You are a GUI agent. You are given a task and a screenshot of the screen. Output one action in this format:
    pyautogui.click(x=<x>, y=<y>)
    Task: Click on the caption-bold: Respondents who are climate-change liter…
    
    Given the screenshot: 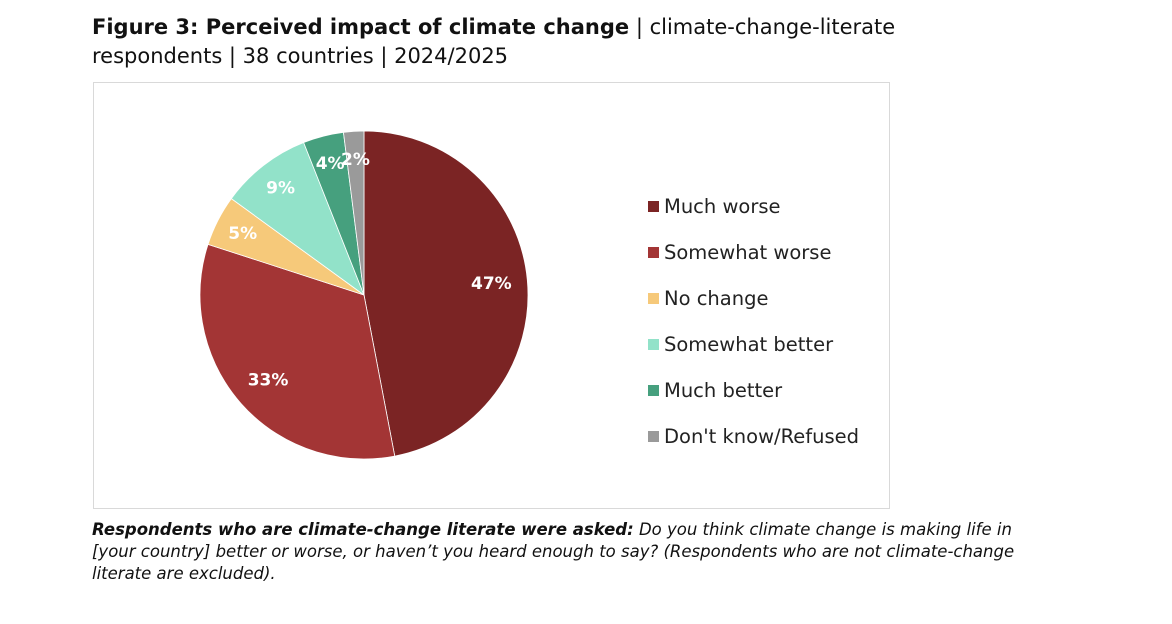 What is the action you would take?
    pyautogui.click(x=363, y=529)
    